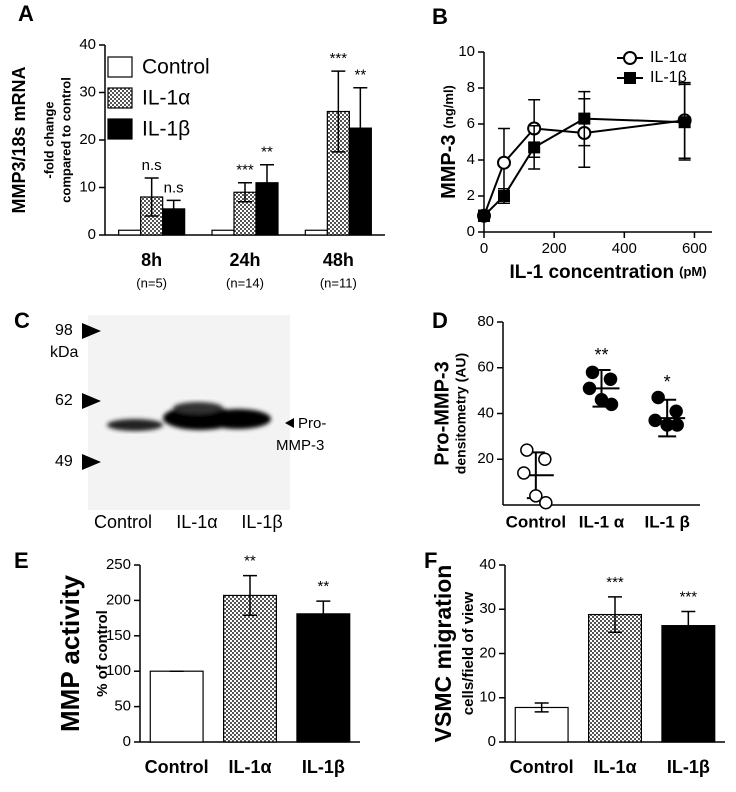  What do you see at coordinates (443, 654) in the screenshot?
I see `y-axis-label: VSMC migration` at bounding box center [443, 654].